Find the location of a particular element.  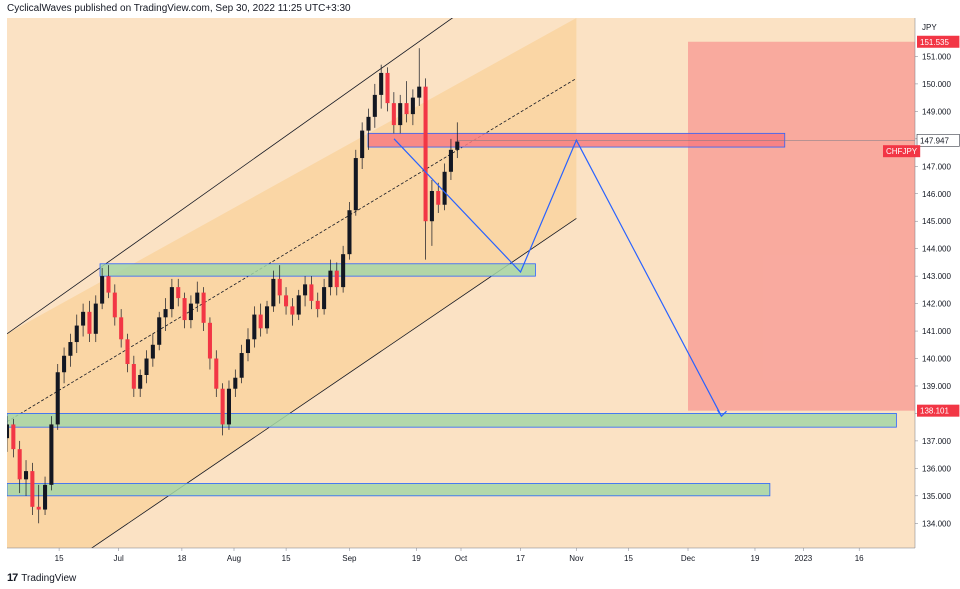

price-badge-label: CHFJPY is located at coordinates (902, 151).